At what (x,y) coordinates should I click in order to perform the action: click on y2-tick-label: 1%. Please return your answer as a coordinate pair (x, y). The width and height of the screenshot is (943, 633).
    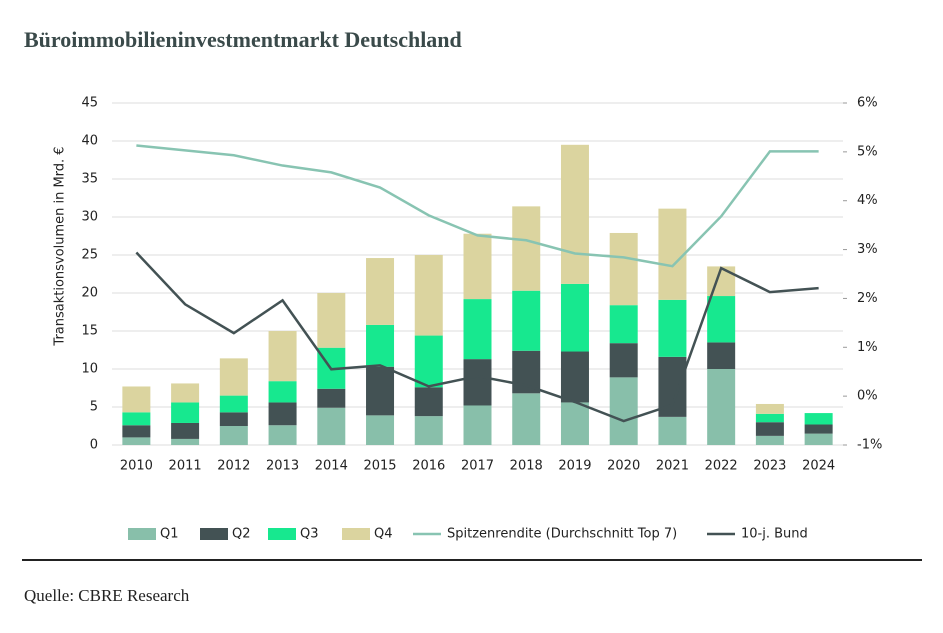
    Looking at the image, I should click on (867, 347).